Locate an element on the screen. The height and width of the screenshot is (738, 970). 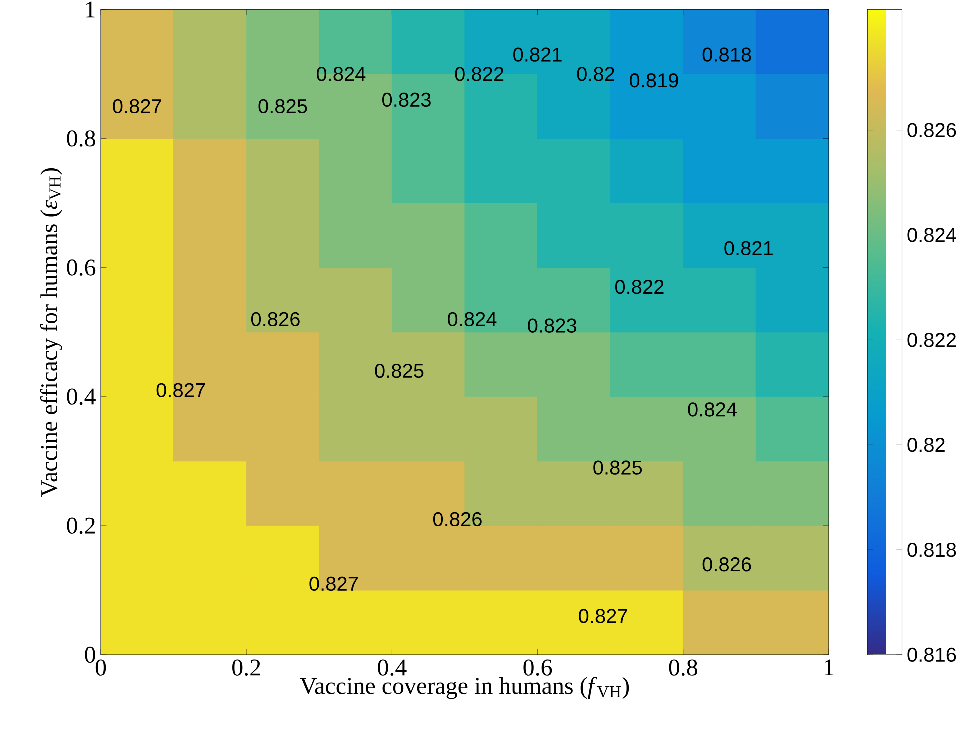
x-tick-label: 0 is located at coordinates (101, 668).